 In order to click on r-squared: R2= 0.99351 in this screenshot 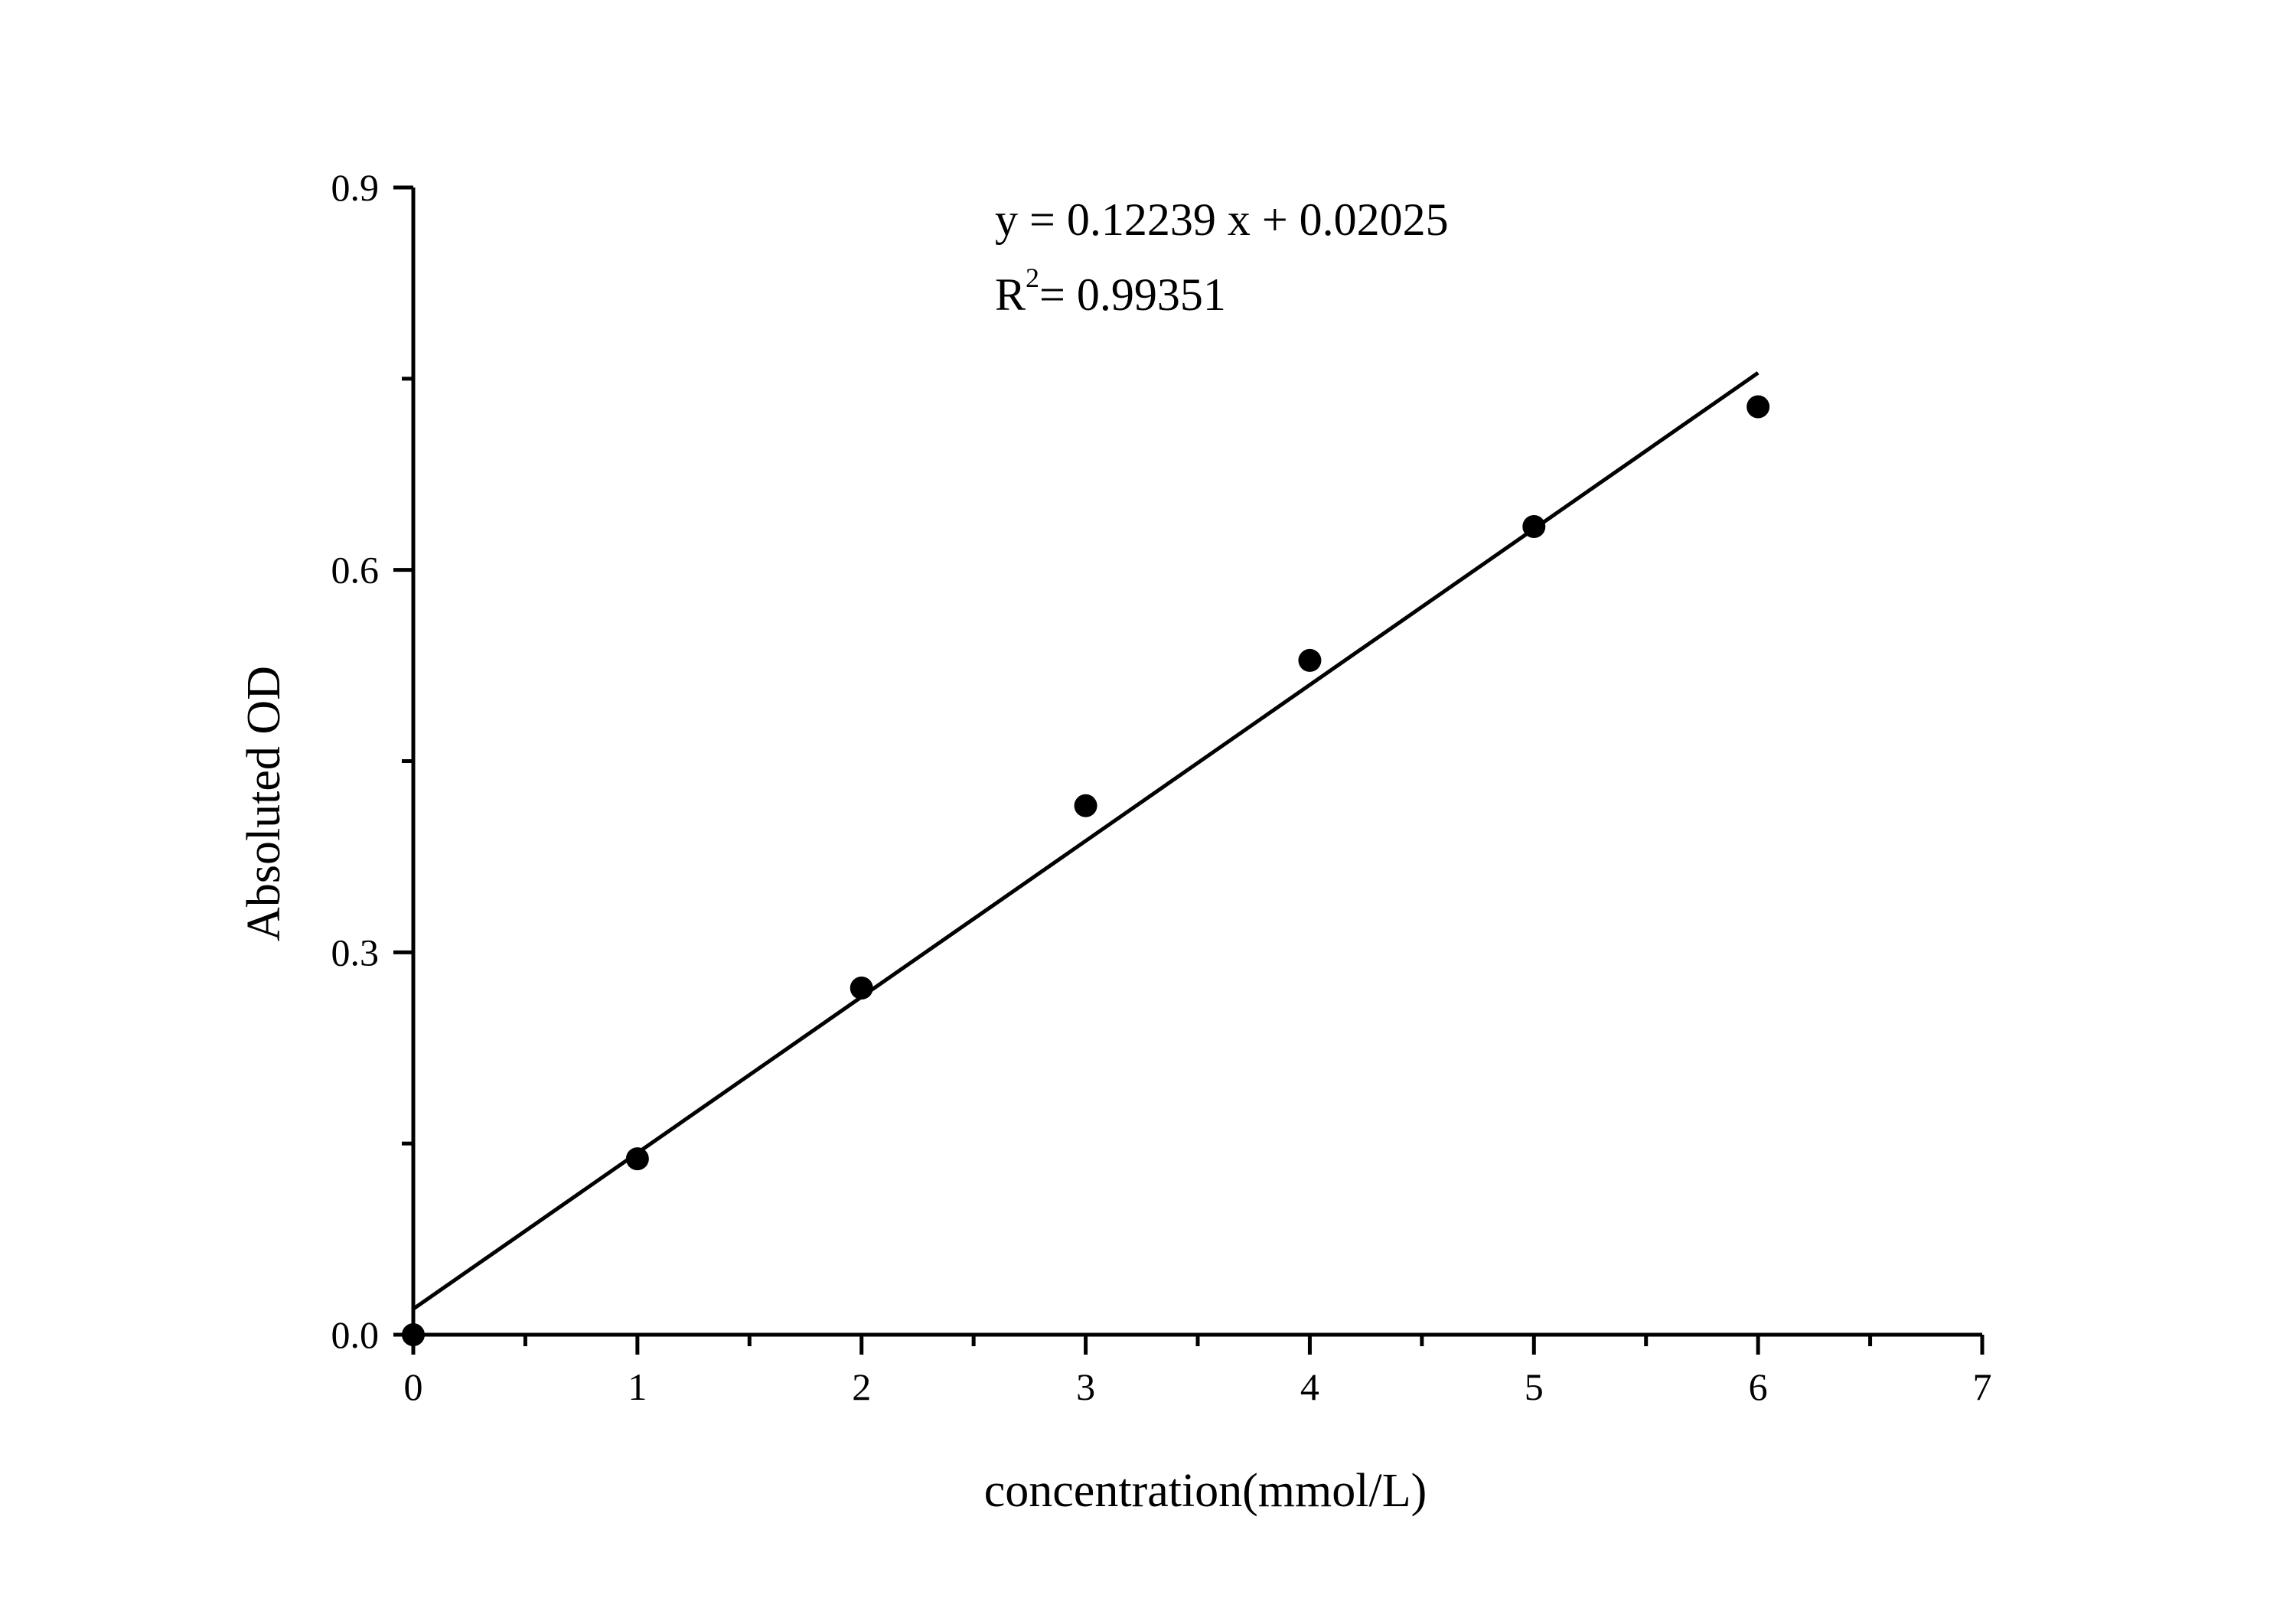, I will do `click(1110, 292)`.